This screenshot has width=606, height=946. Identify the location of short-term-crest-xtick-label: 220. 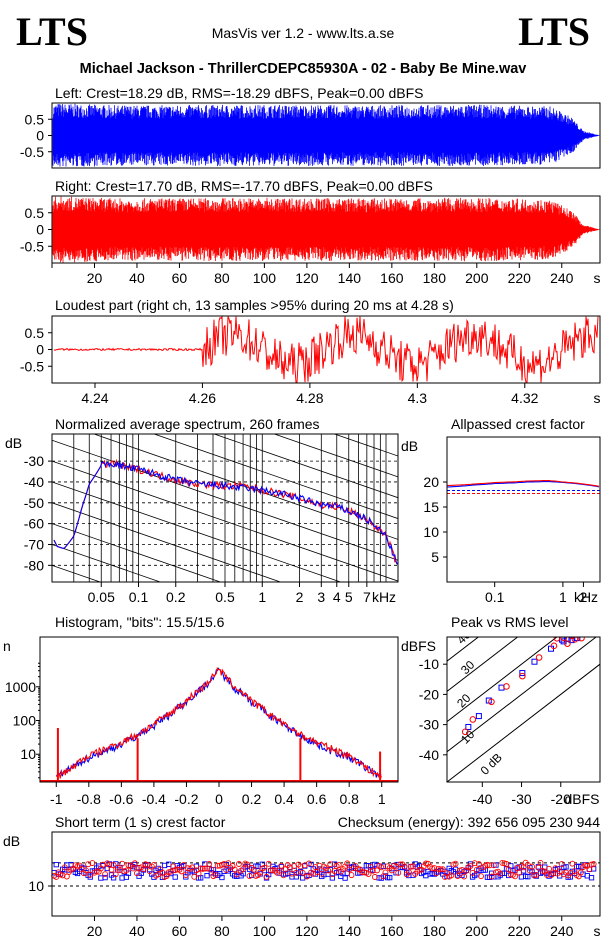
(520, 931).